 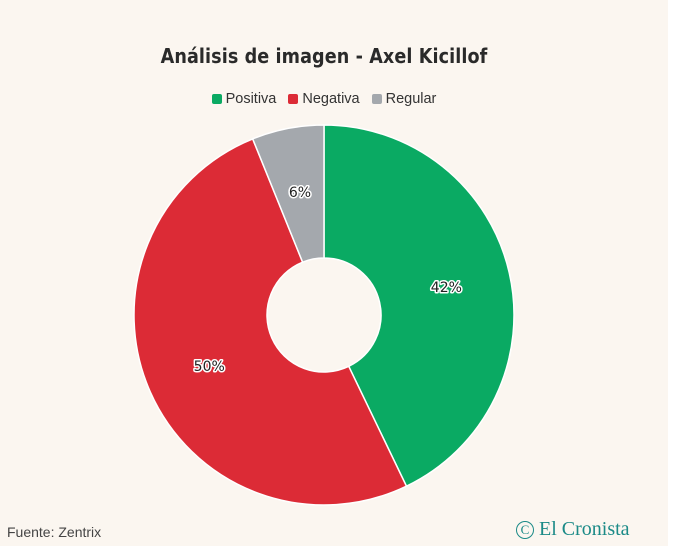 I want to click on legend-item-negativa: Negativa, so click(x=324, y=99).